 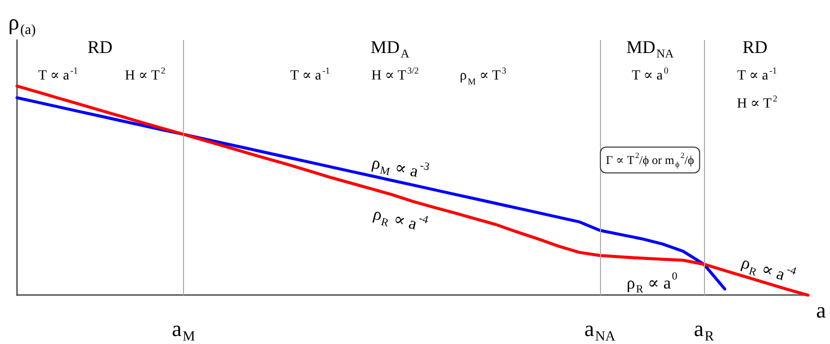 What do you see at coordinates (400, 219) in the screenshot?
I see `text: ρR ∝ a-4` at bounding box center [400, 219].